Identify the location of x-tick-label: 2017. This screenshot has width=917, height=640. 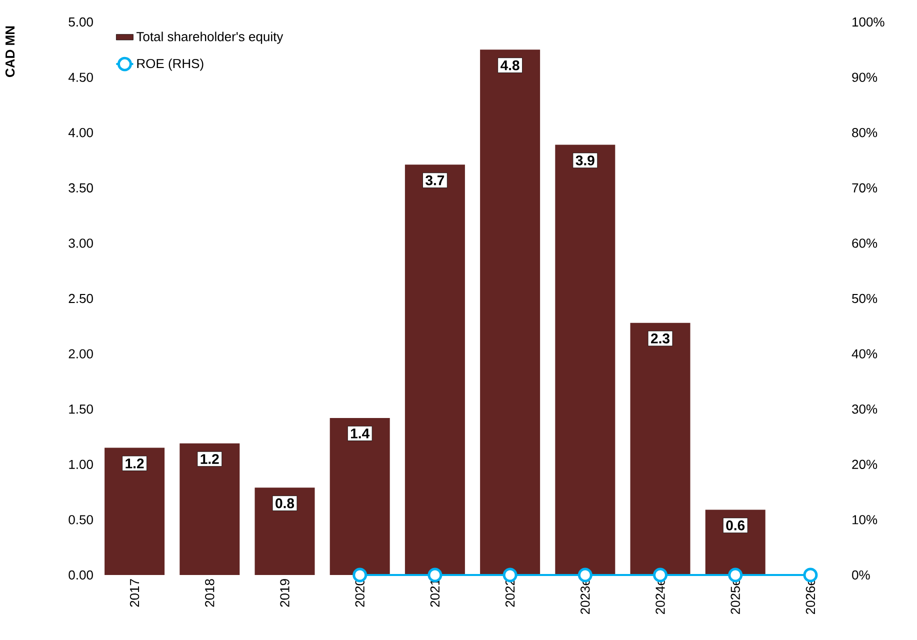
(135, 593).